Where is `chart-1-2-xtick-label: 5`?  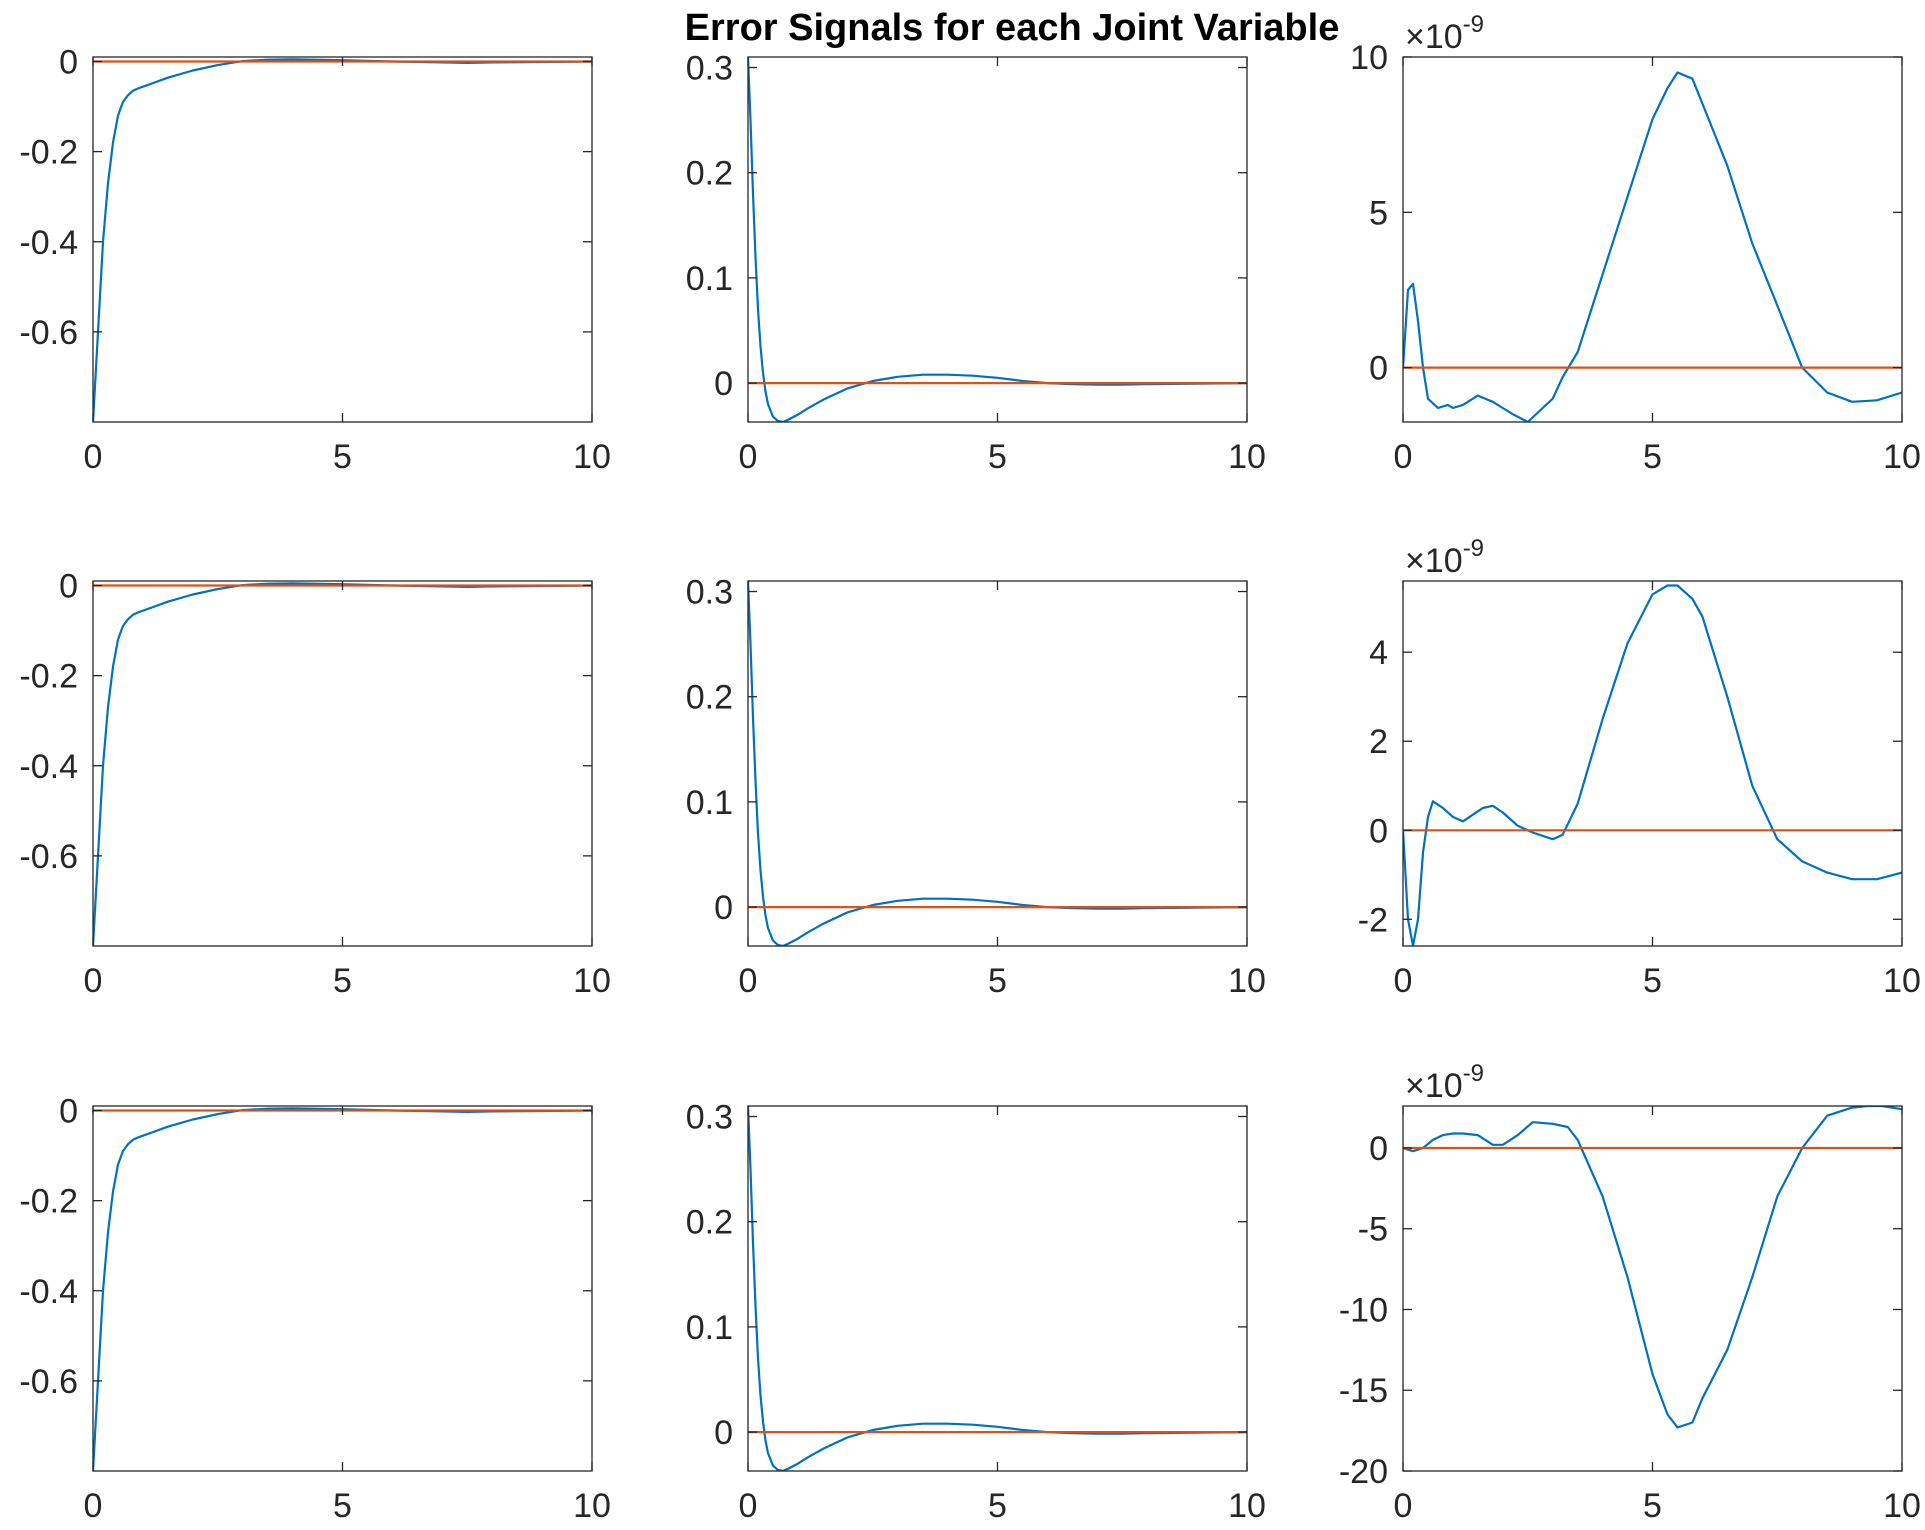 chart-1-2-xtick-label: 5 is located at coordinates (997, 457).